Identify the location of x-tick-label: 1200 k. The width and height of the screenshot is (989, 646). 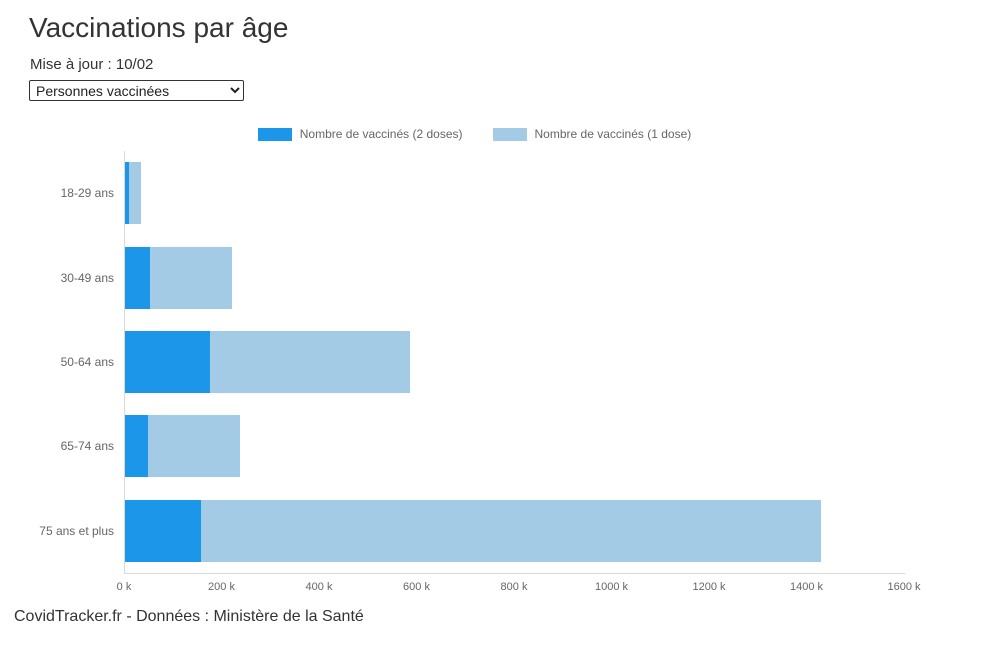
(709, 587).